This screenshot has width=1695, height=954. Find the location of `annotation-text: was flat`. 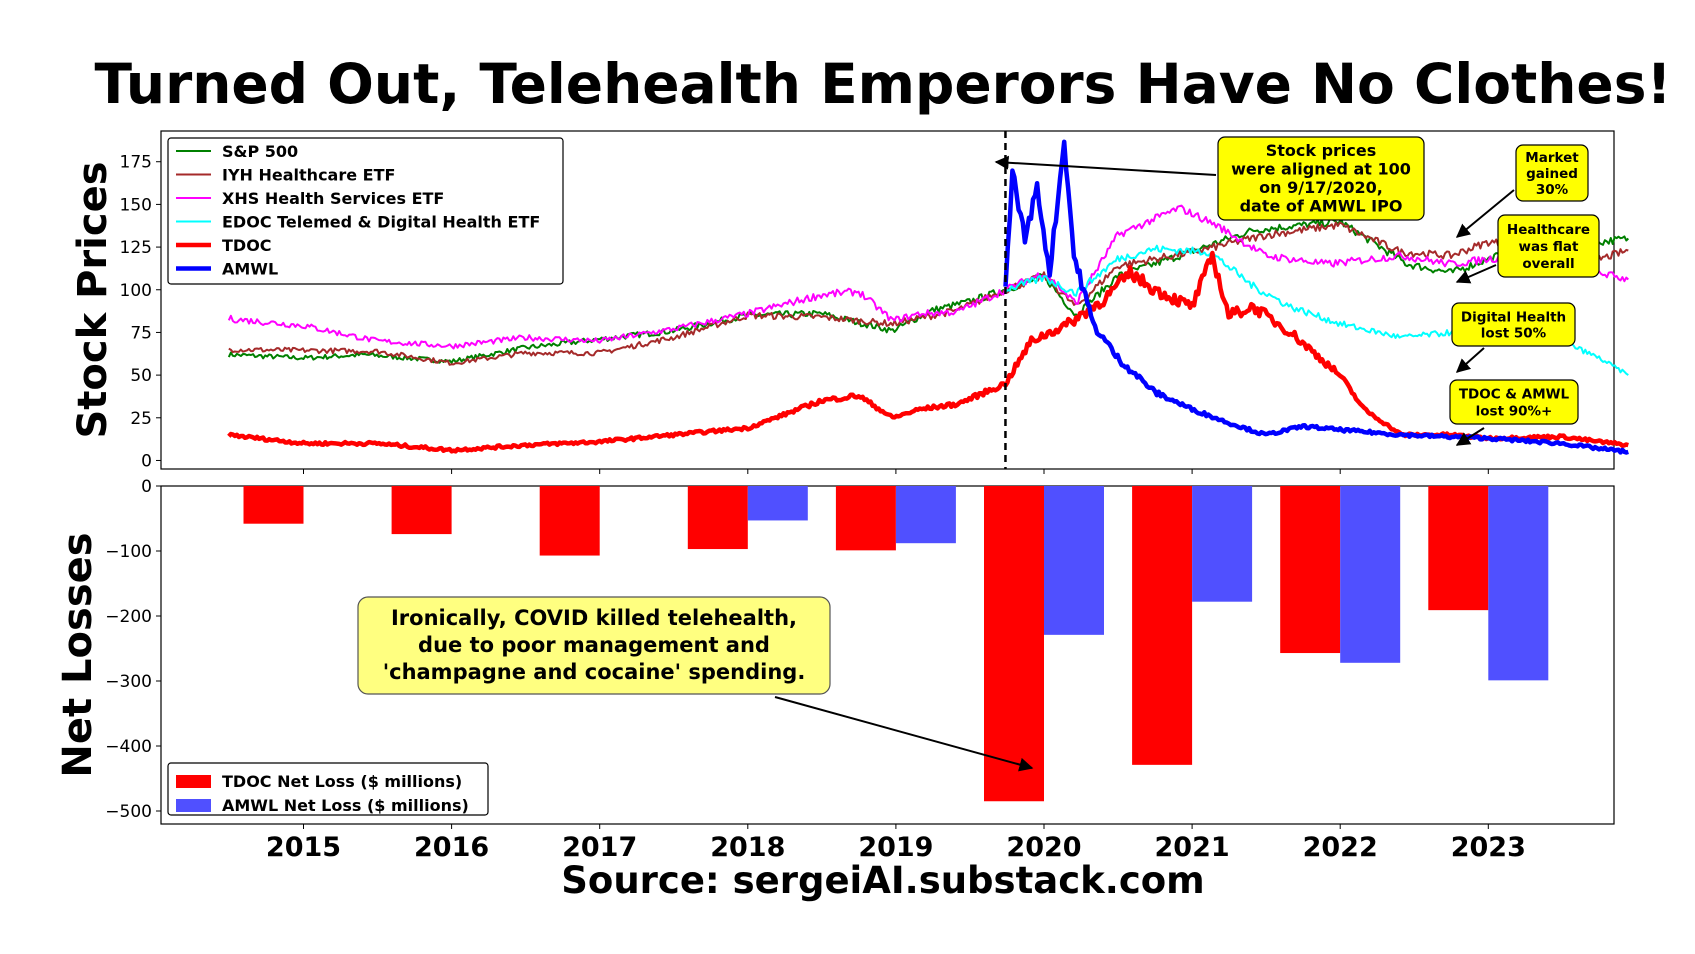

annotation-text: was flat is located at coordinates (1549, 247).